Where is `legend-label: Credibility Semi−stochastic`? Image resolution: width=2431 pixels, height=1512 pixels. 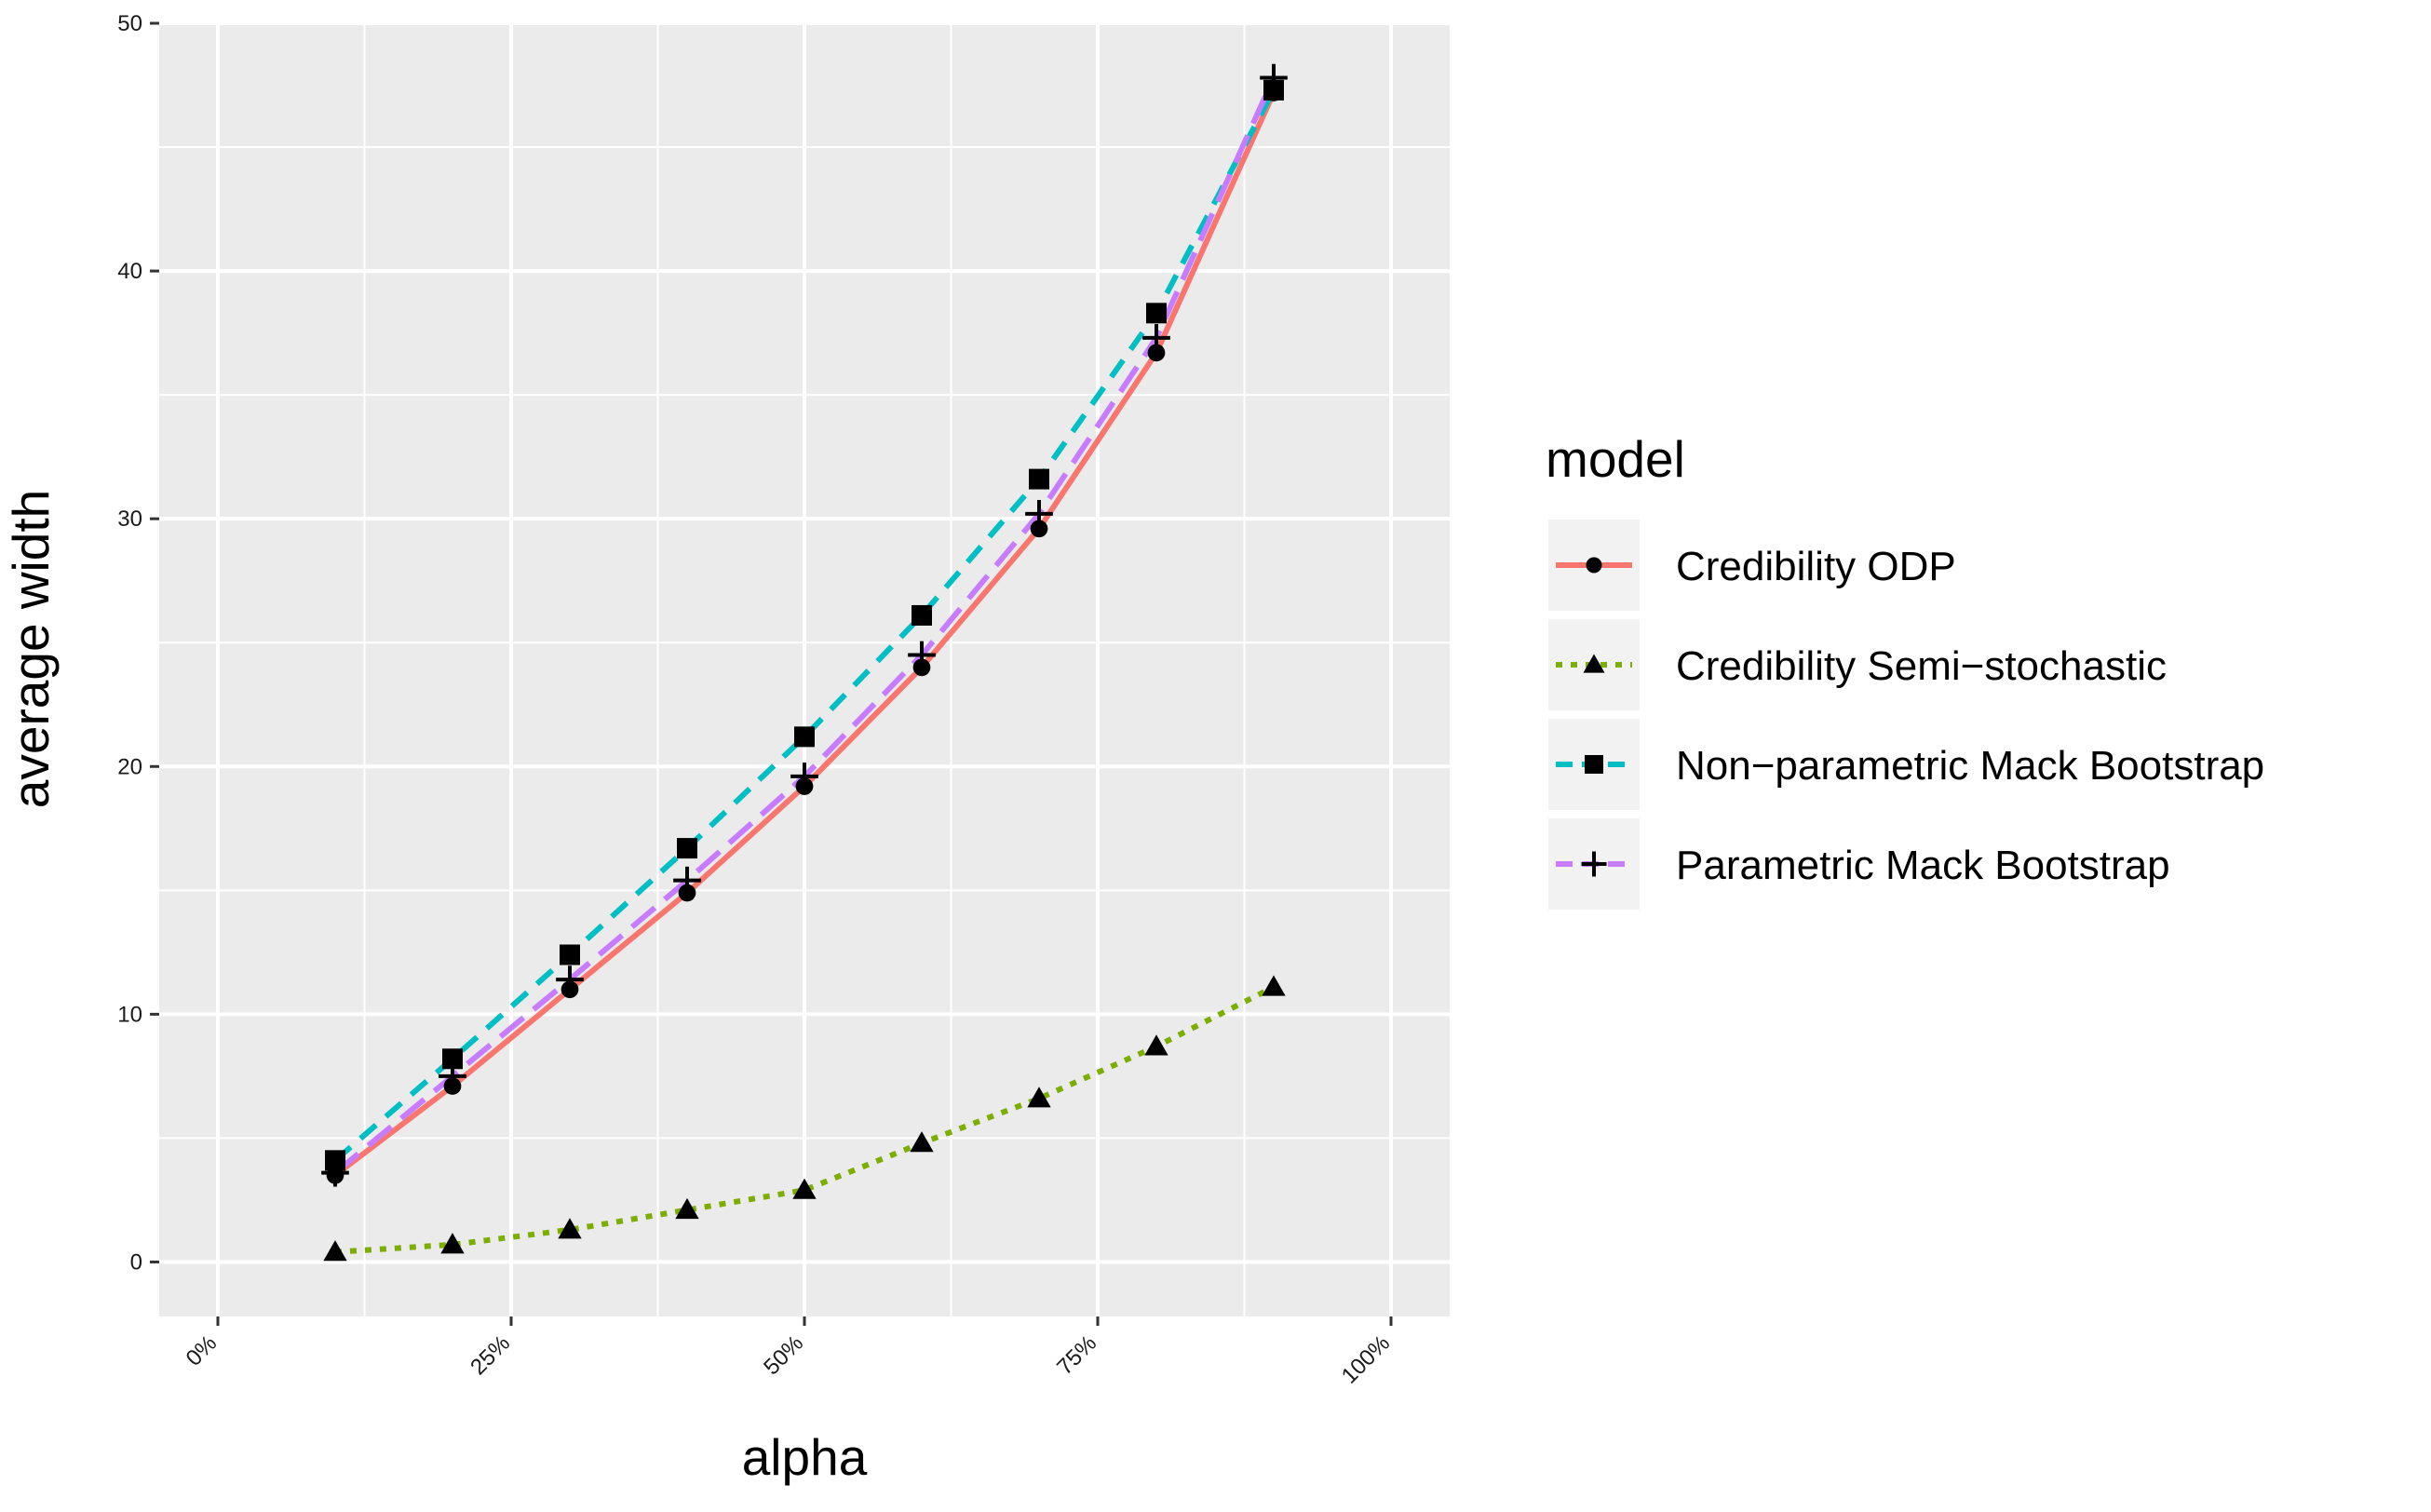
legend-label: Credibility Semi−stochastic is located at coordinates (1921, 666).